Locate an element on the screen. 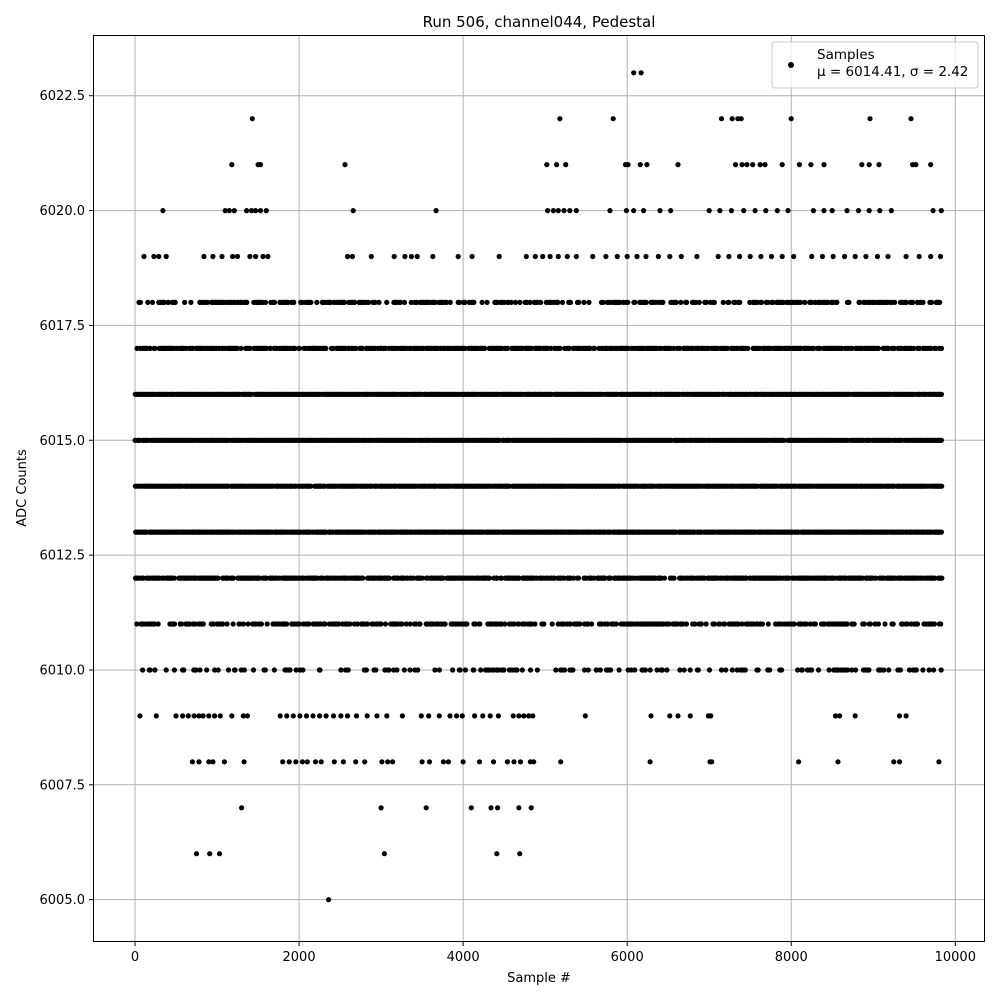 The image size is (1000, 1000). legend-series-name: Samples is located at coordinates (846, 55).